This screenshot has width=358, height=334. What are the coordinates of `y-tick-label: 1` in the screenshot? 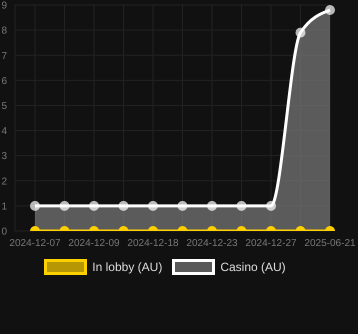 It's located at (4, 206).